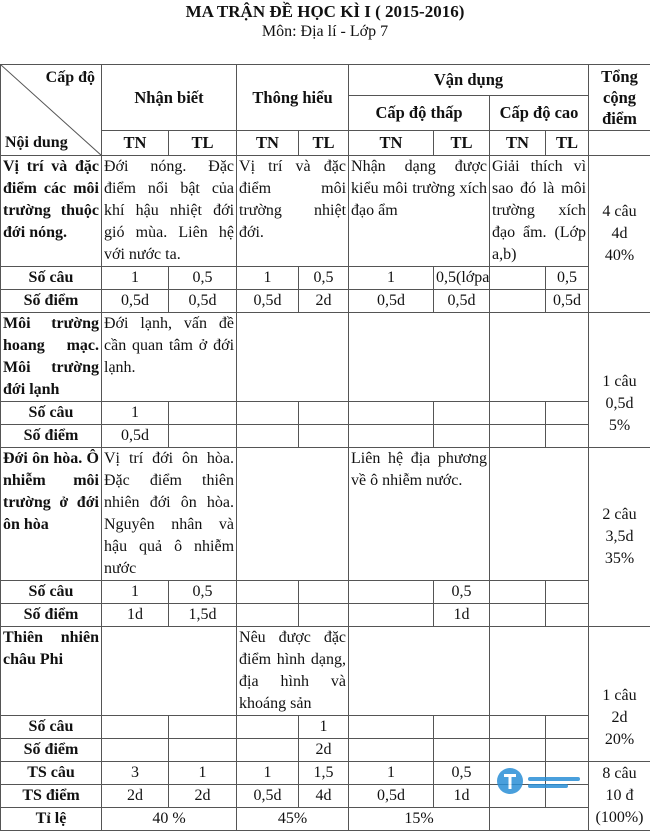 This screenshot has width=650, height=831. Describe the element at coordinates (469, 80) in the screenshot. I see `header-van-dung: Vận dụng` at that location.